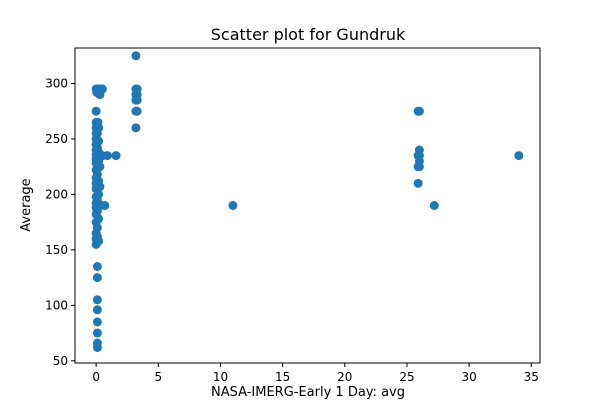 Image resolution: width=600 pixels, height=400 pixels. What do you see at coordinates (60, 222) in the screenshot?
I see `y-axis-ticks: 50 100 150 200 250 300` at bounding box center [60, 222].